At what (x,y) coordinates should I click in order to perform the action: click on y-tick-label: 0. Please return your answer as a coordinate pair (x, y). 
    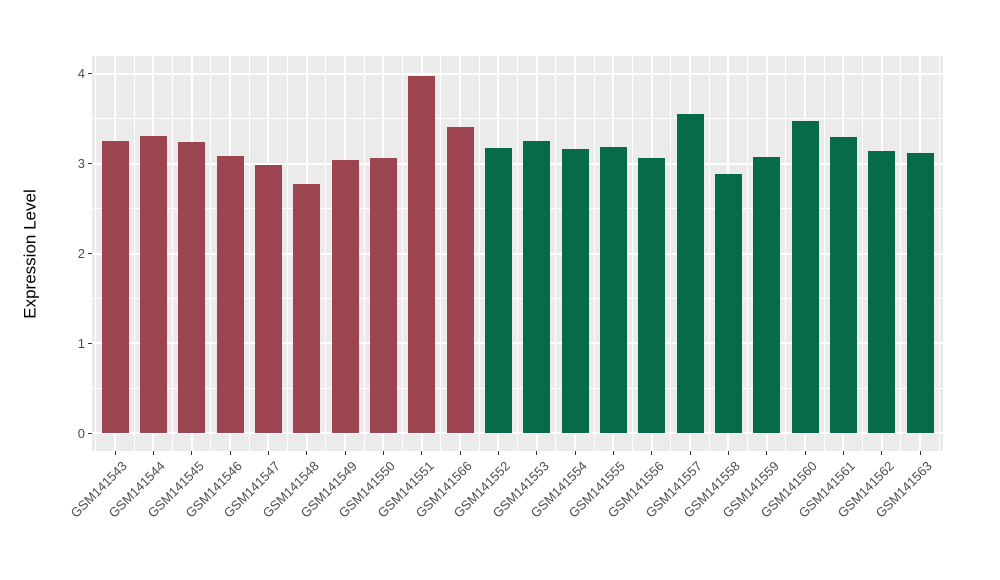
    Looking at the image, I should click on (81, 433).